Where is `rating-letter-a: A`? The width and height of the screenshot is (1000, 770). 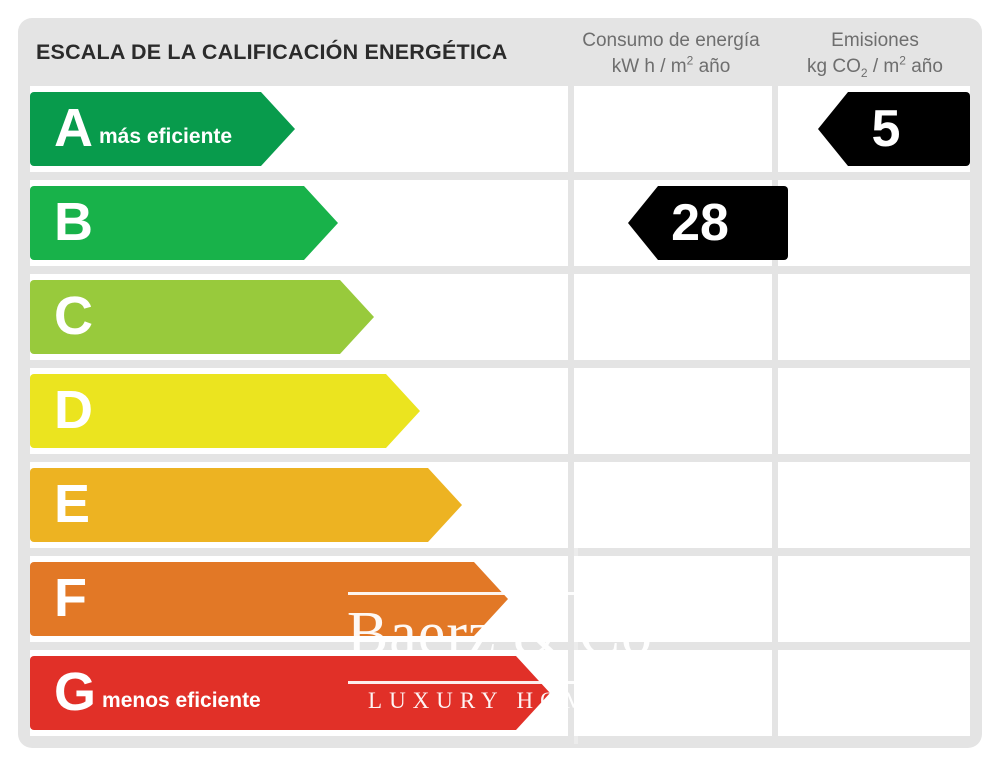 rating-letter-a: A is located at coordinates (73, 128).